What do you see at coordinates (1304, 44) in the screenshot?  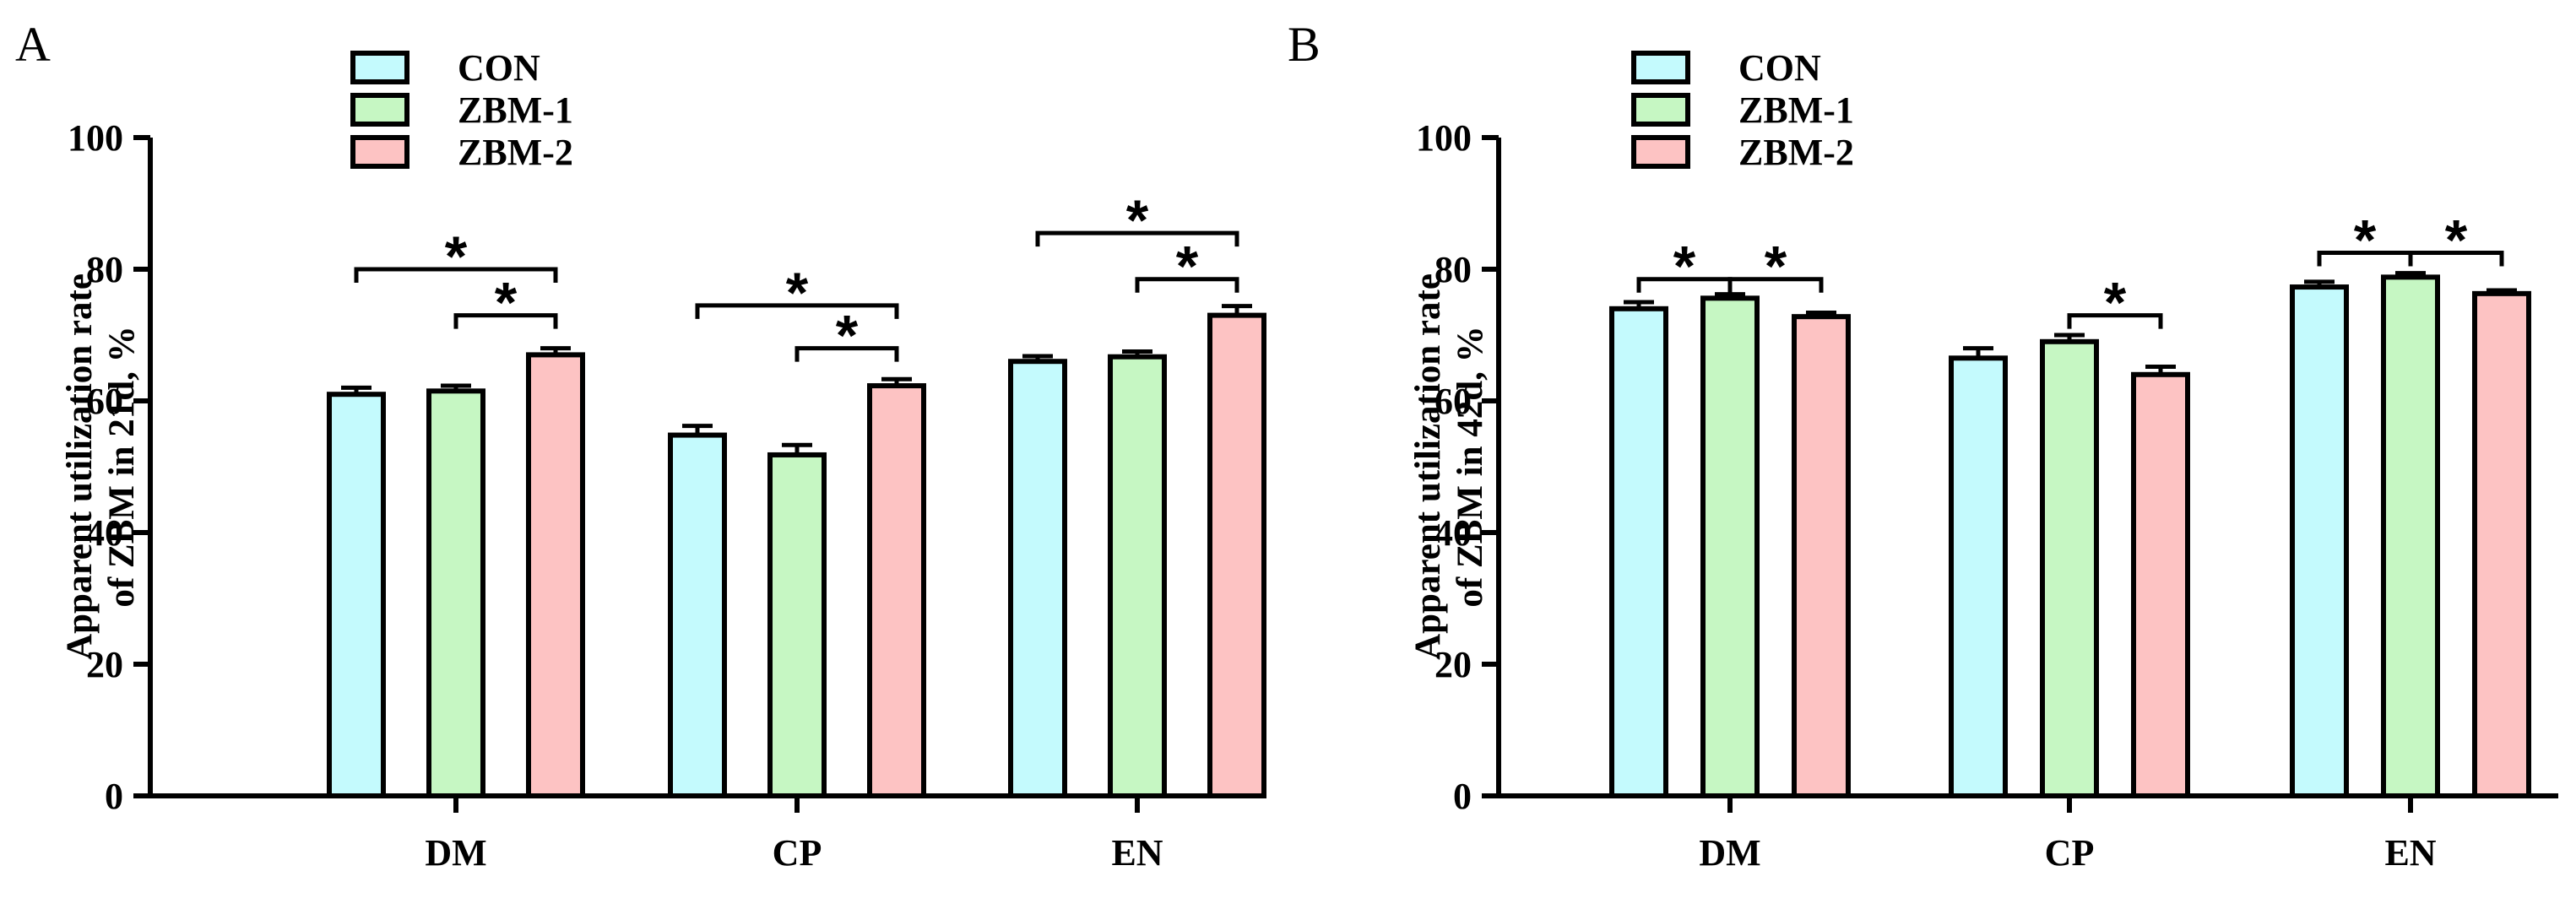 I see `panel-letter: B` at bounding box center [1304, 44].